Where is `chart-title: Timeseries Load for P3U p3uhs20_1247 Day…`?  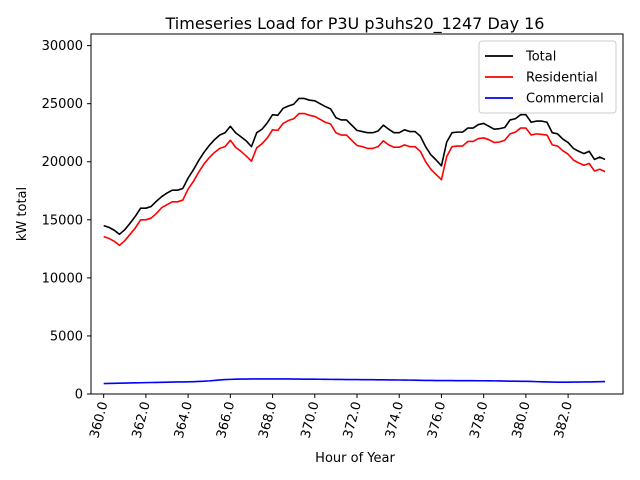 chart-title: Timeseries Load for P3U p3uhs20_1247 Day… is located at coordinates (355, 24).